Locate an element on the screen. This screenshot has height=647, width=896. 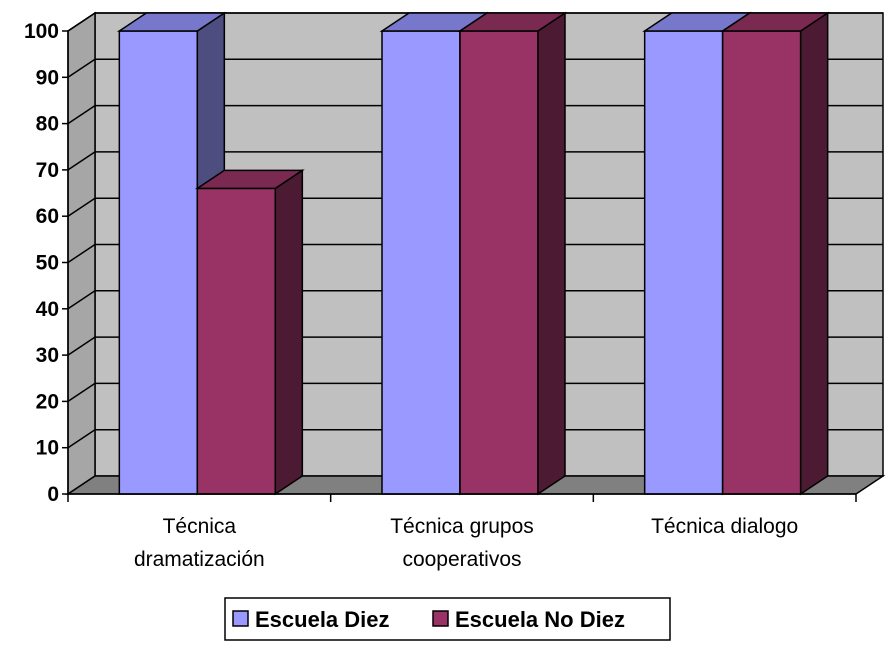
y-tick-label: 40 is located at coordinates (47, 309).